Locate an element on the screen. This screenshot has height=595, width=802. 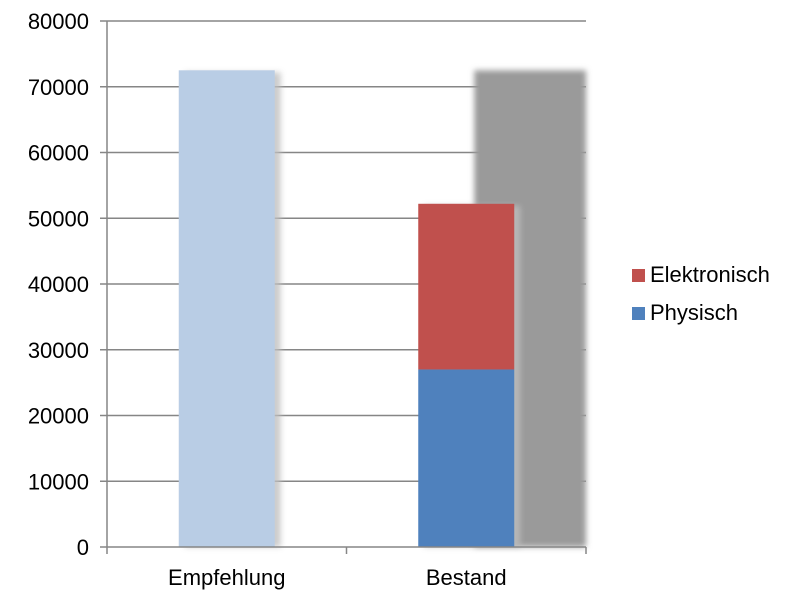
y-tick-label: 10000 is located at coordinates (58, 481).